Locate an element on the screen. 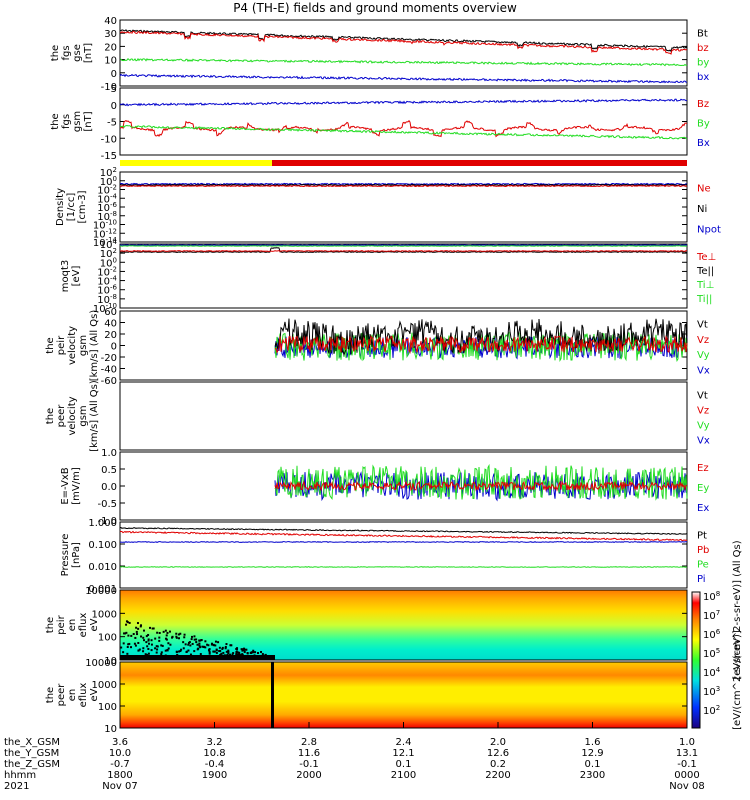 The width and height of the screenshot is (750, 800). footer-value: 13.1 is located at coordinates (687, 753).